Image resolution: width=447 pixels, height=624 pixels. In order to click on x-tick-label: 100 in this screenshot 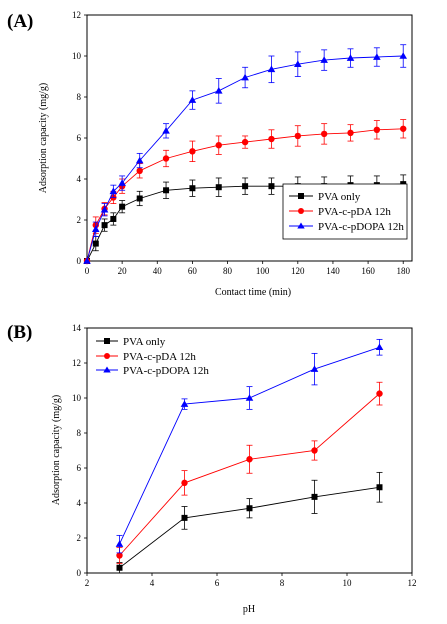, I will do `click(263, 271)`.